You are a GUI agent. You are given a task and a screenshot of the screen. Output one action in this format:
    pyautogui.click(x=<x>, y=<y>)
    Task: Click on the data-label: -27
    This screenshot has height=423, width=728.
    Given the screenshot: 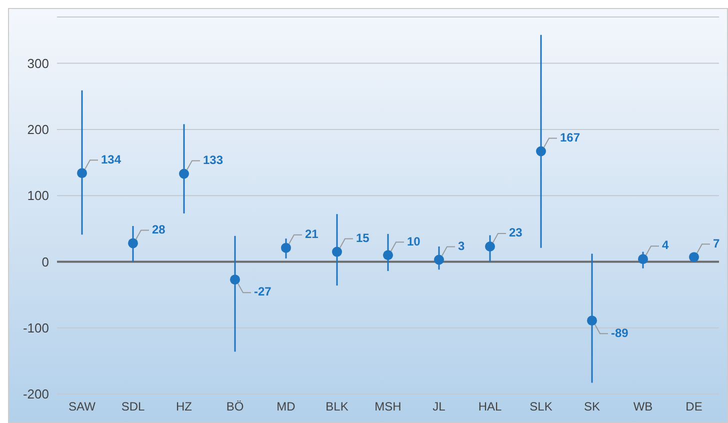 What is the action you would take?
    pyautogui.click(x=263, y=291)
    